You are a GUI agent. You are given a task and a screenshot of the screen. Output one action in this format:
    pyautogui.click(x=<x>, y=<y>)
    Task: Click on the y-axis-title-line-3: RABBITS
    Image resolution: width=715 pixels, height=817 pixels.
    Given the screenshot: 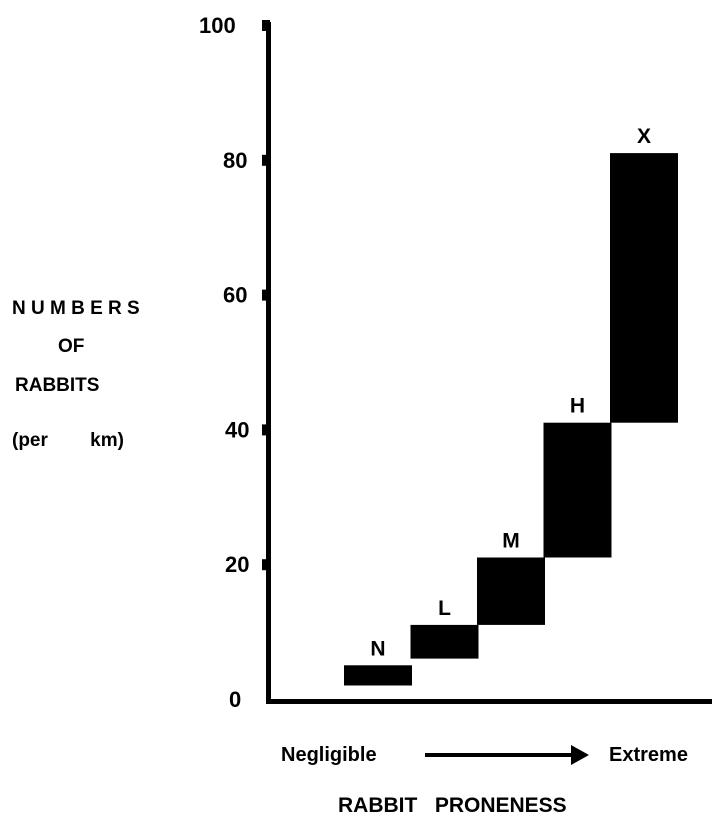 What is the action you would take?
    pyautogui.click(x=57, y=385)
    